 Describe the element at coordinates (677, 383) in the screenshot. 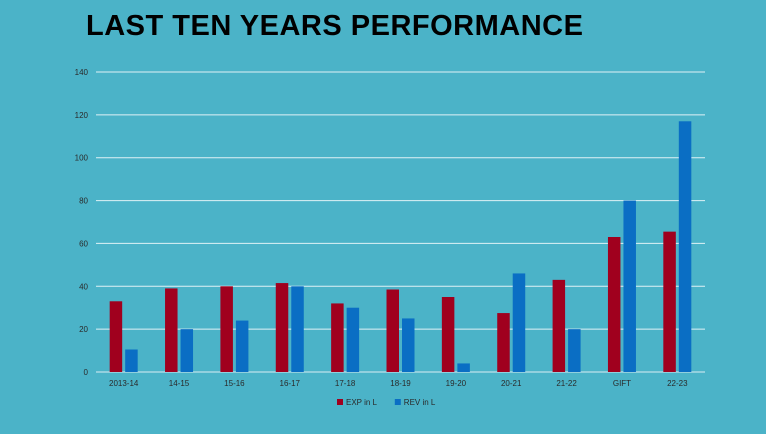

I see `x-tick-label: 22-23` at that location.